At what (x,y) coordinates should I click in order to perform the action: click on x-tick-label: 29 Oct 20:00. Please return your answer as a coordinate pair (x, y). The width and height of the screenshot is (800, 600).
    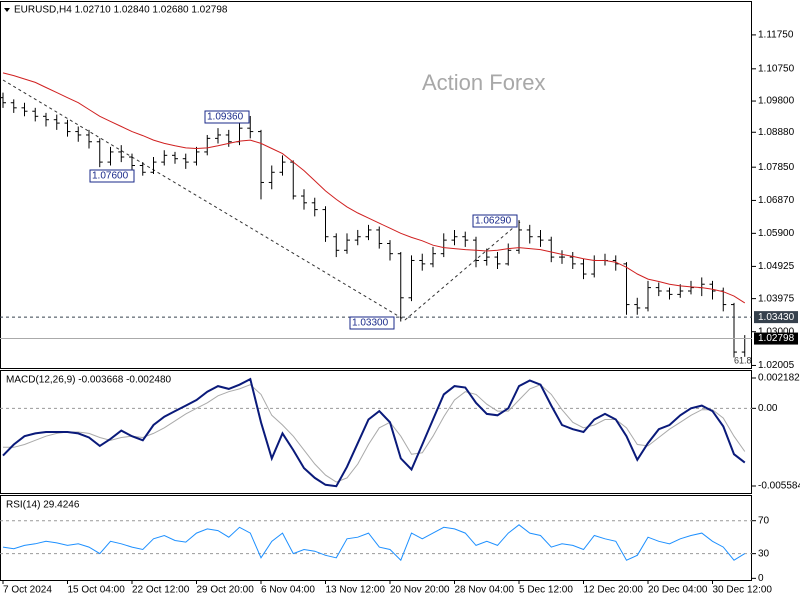
    Looking at the image, I should click on (226, 590).